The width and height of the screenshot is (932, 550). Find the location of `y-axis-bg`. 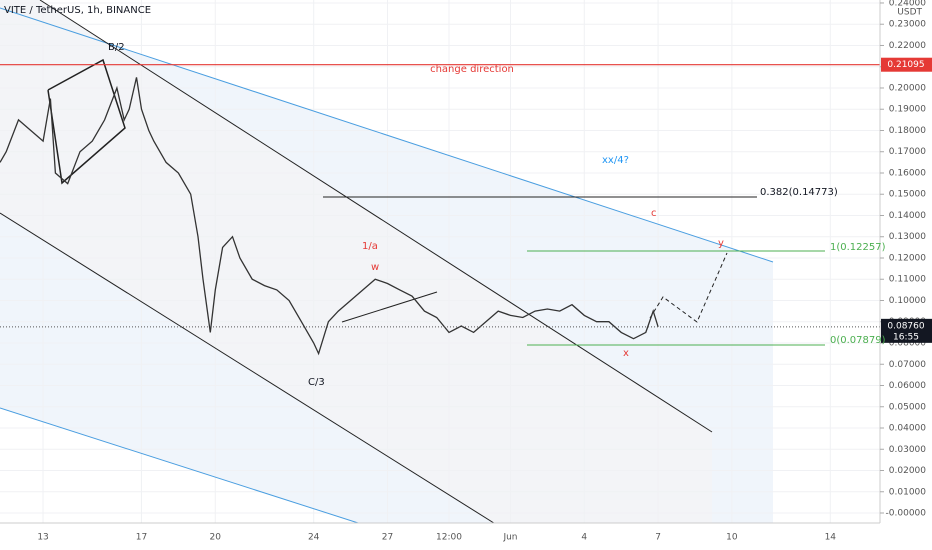

y-axis-bg is located at coordinates (906, 261).